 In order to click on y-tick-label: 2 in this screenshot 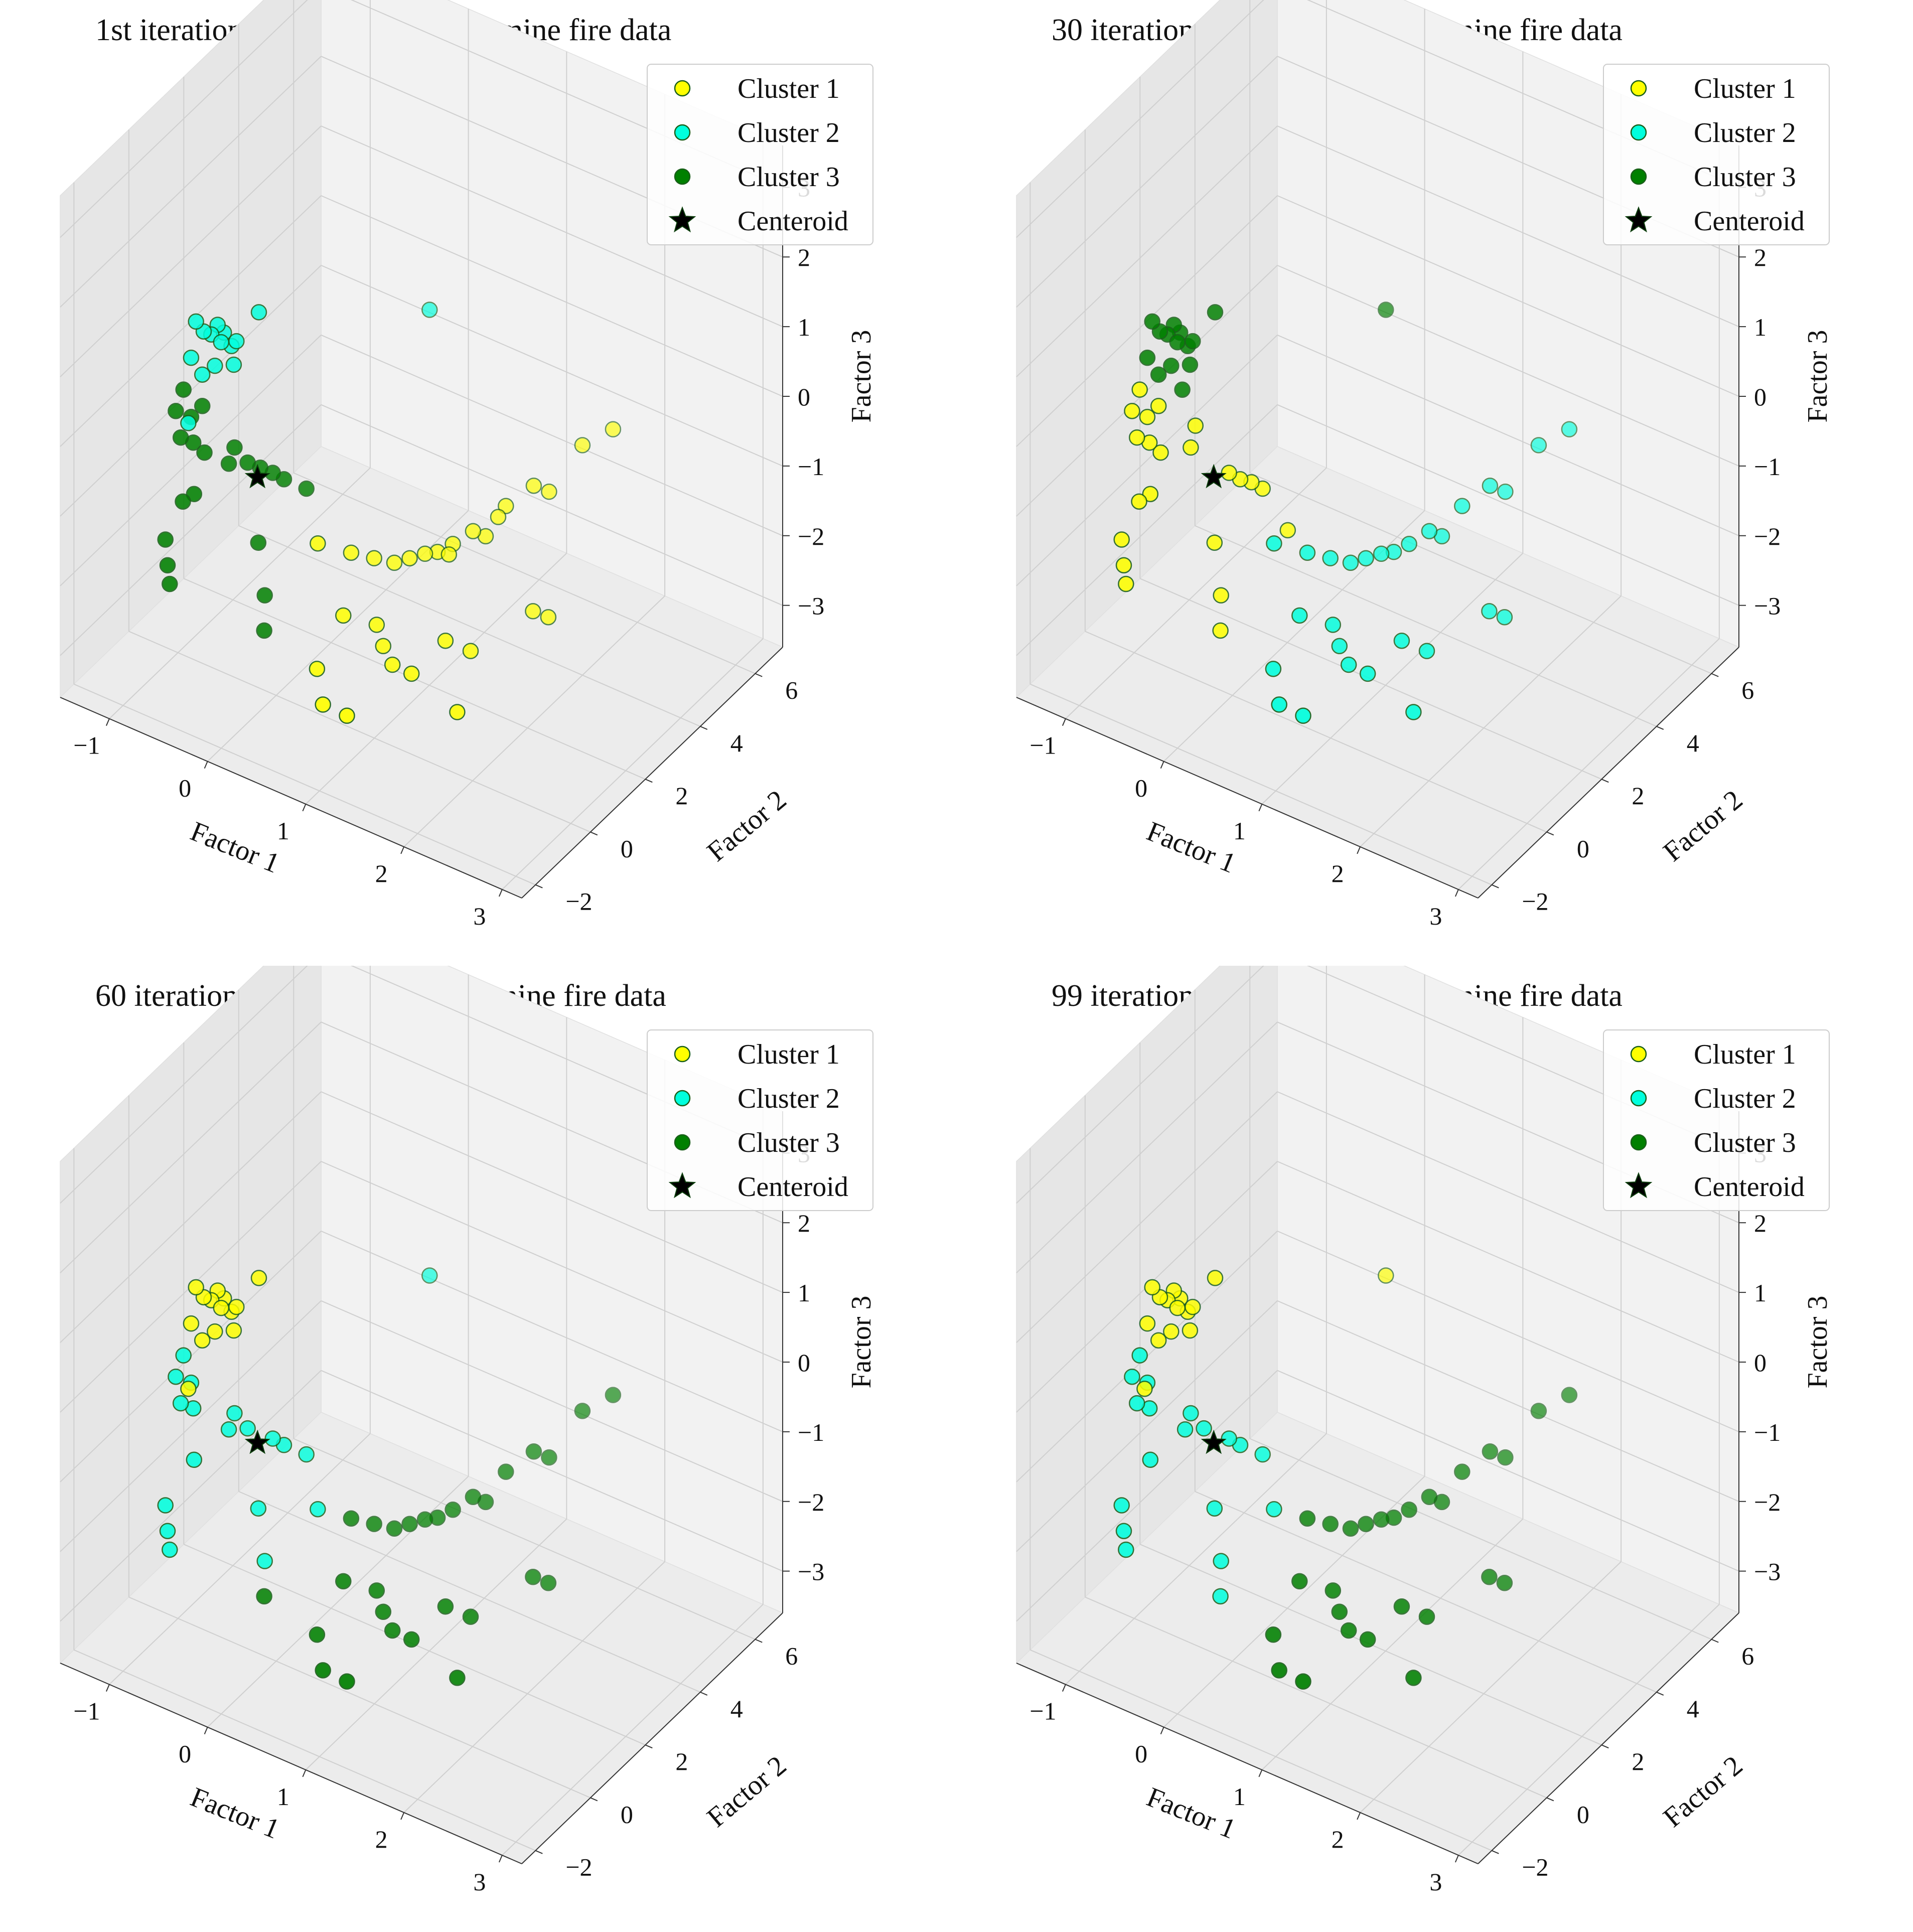, I will do `click(1638, 796)`.